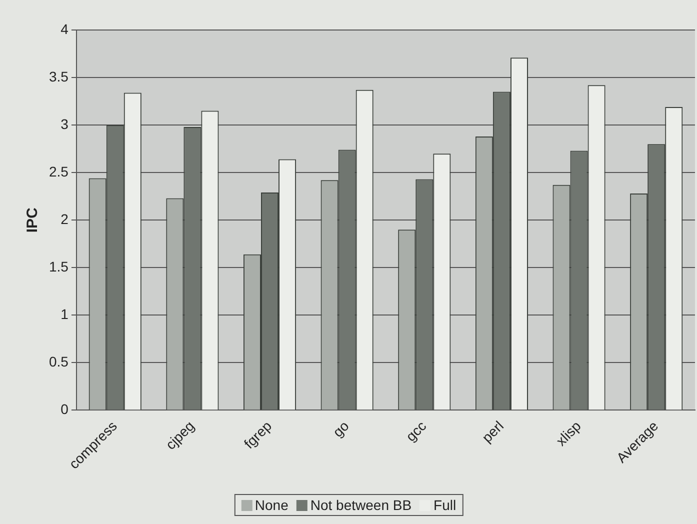  What do you see at coordinates (58, 171) in the screenshot?
I see `y-tick-label: 2.5` at bounding box center [58, 171].